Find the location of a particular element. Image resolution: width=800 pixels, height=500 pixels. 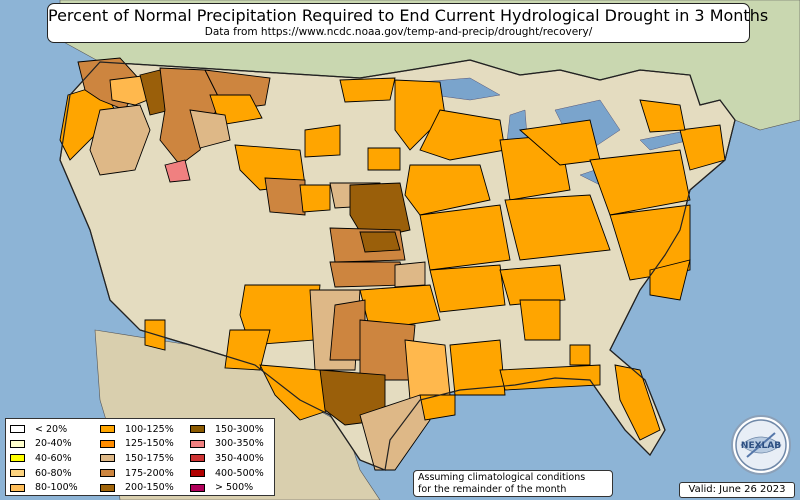

legend-column-1: < 20% 20-40% 40-60% 60-80% 80-100% is located at coordinates (55, 458).